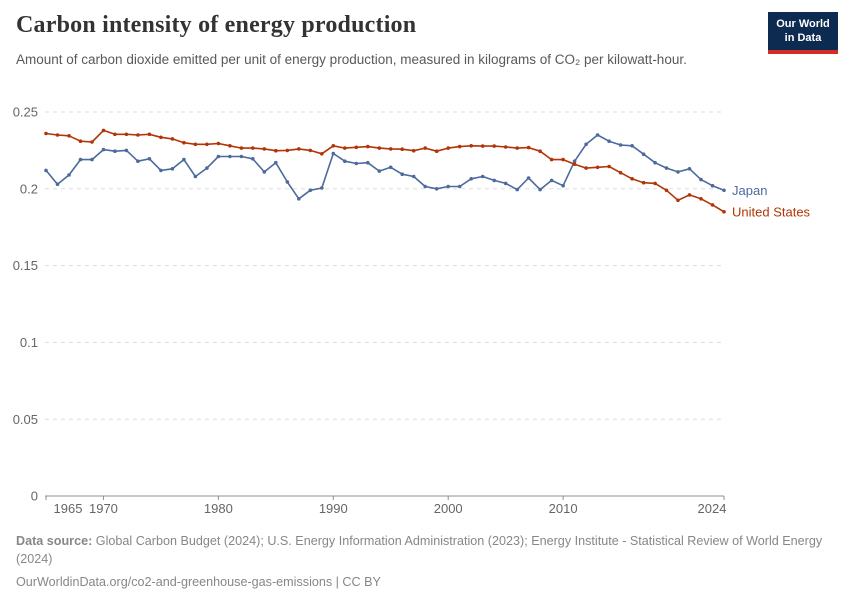 The width and height of the screenshot is (850, 600). I want to click on series-japan: Japan, so click(405, 167).